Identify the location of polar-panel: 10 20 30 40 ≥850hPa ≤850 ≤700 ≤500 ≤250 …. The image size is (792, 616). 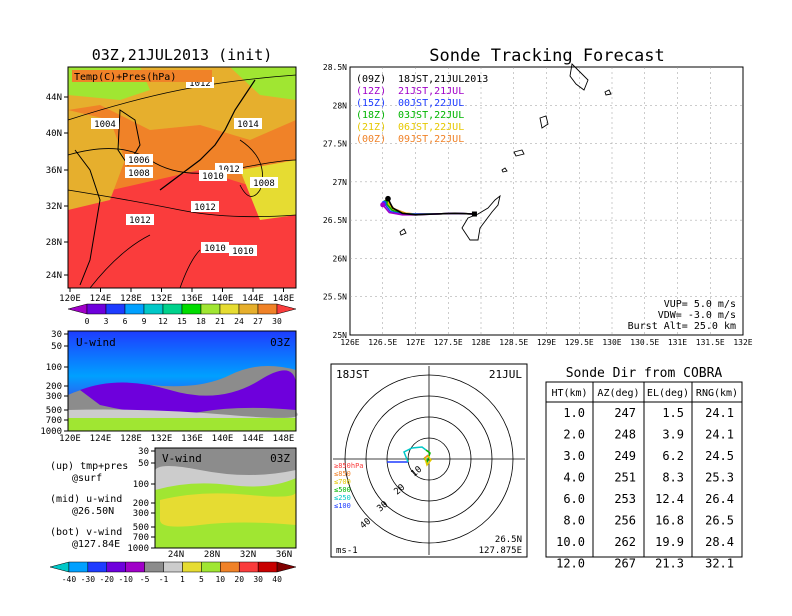
(429, 460).